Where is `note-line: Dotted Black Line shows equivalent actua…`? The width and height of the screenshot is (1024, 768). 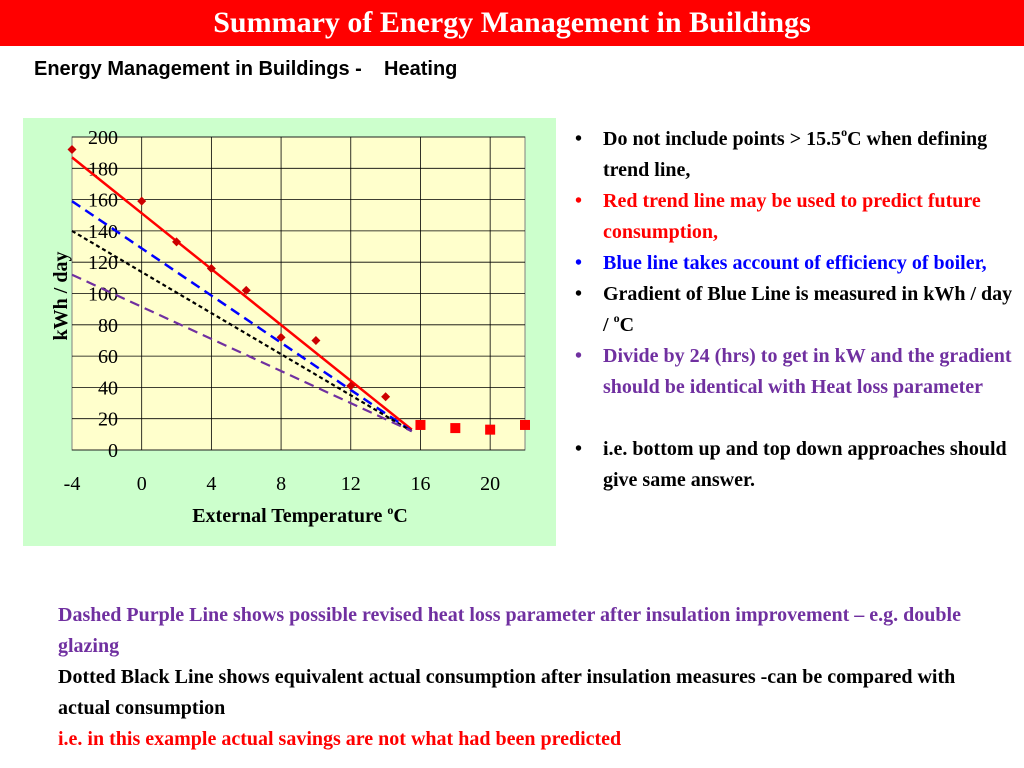 note-line: Dotted Black Line shows equivalent actua… is located at coordinates (507, 692).